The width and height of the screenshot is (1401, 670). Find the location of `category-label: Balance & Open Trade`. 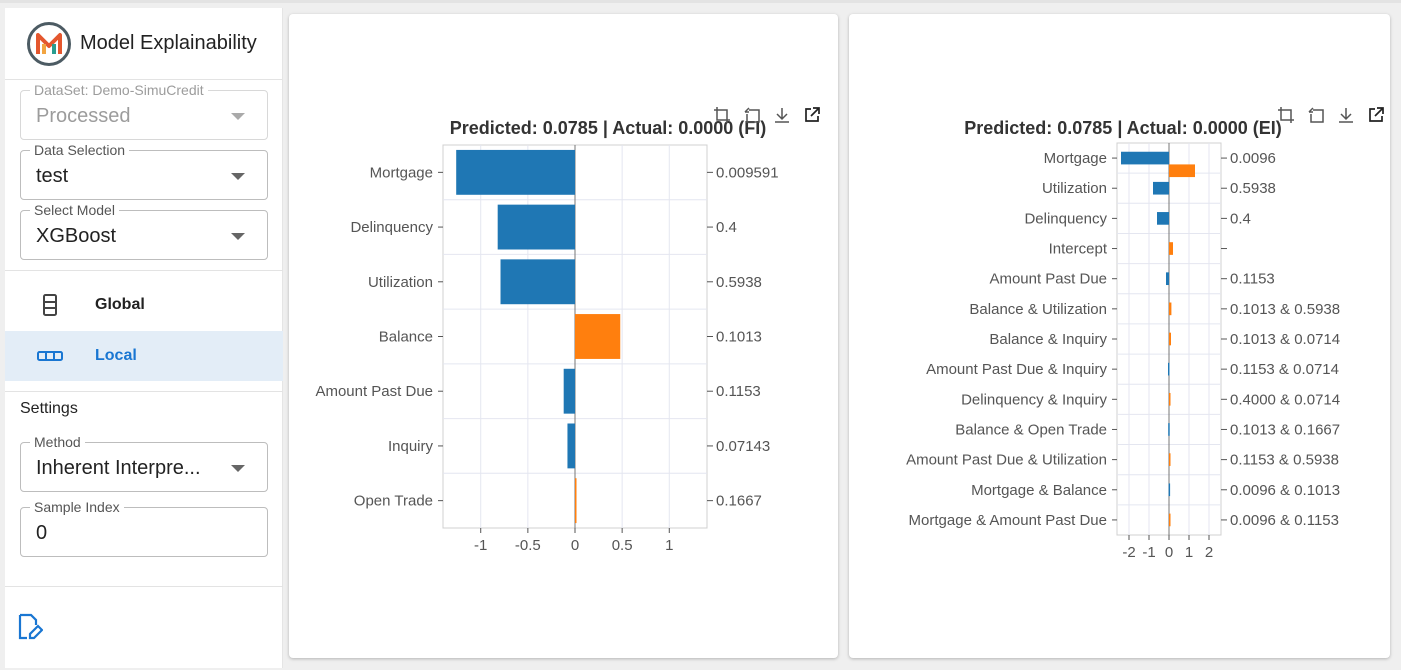

category-label: Balance & Open Trade is located at coordinates (1031, 429).